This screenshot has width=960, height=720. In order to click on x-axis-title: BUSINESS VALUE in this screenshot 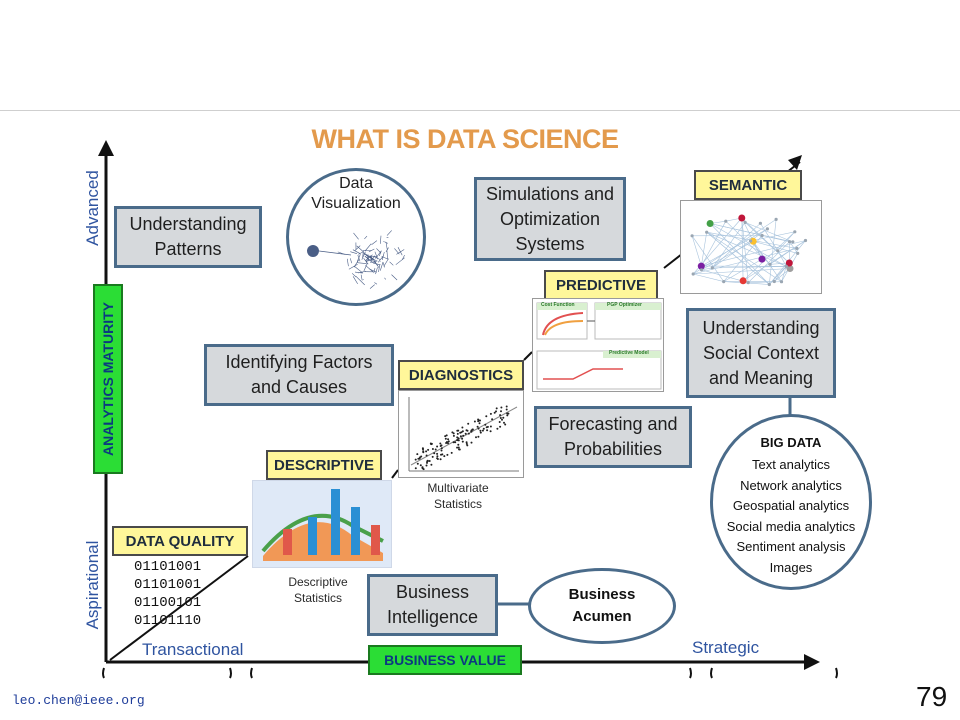, I will do `click(445, 660)`.